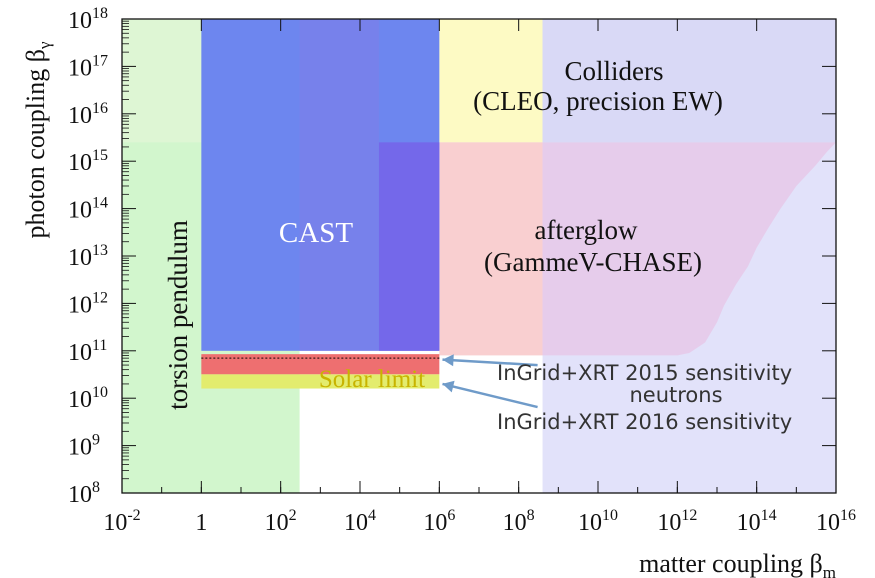 The height and width of the screenshot is (578, 875). I want to click on afterglow-neutron-overlap, so click(689, 249).